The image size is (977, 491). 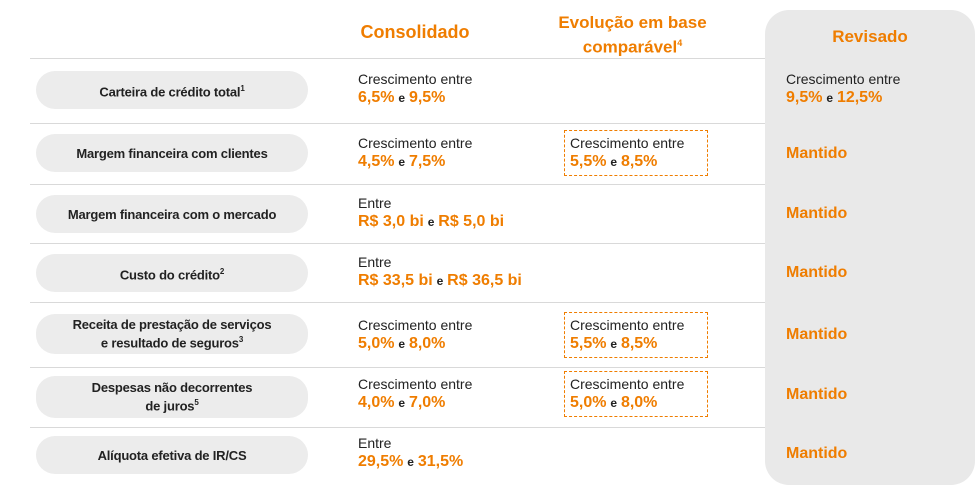 What do you see at coordinates (471, 221) in the screenshot?
I see `value-high: R$ 5,0 bi` at bounding box center [471, 221].